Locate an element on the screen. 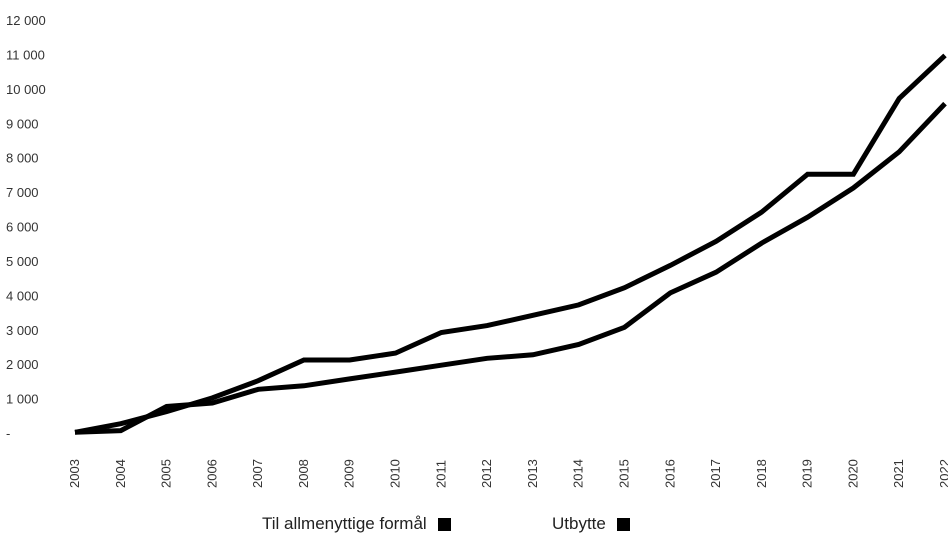 The height and width of the screenshot is (557, 948). y-tick-label: 8 000 is located at coordinates (22, 158).